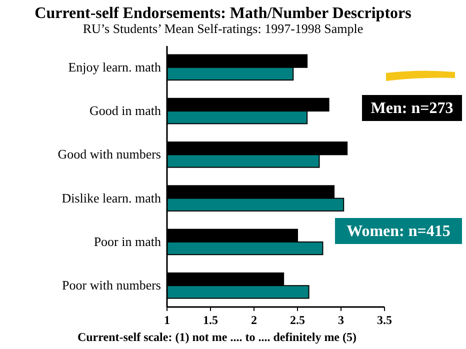 Image resolution: width=466 pixels, height=349 pixels. I want to click on y-tick-label: Poor in math, so click(128, 241).